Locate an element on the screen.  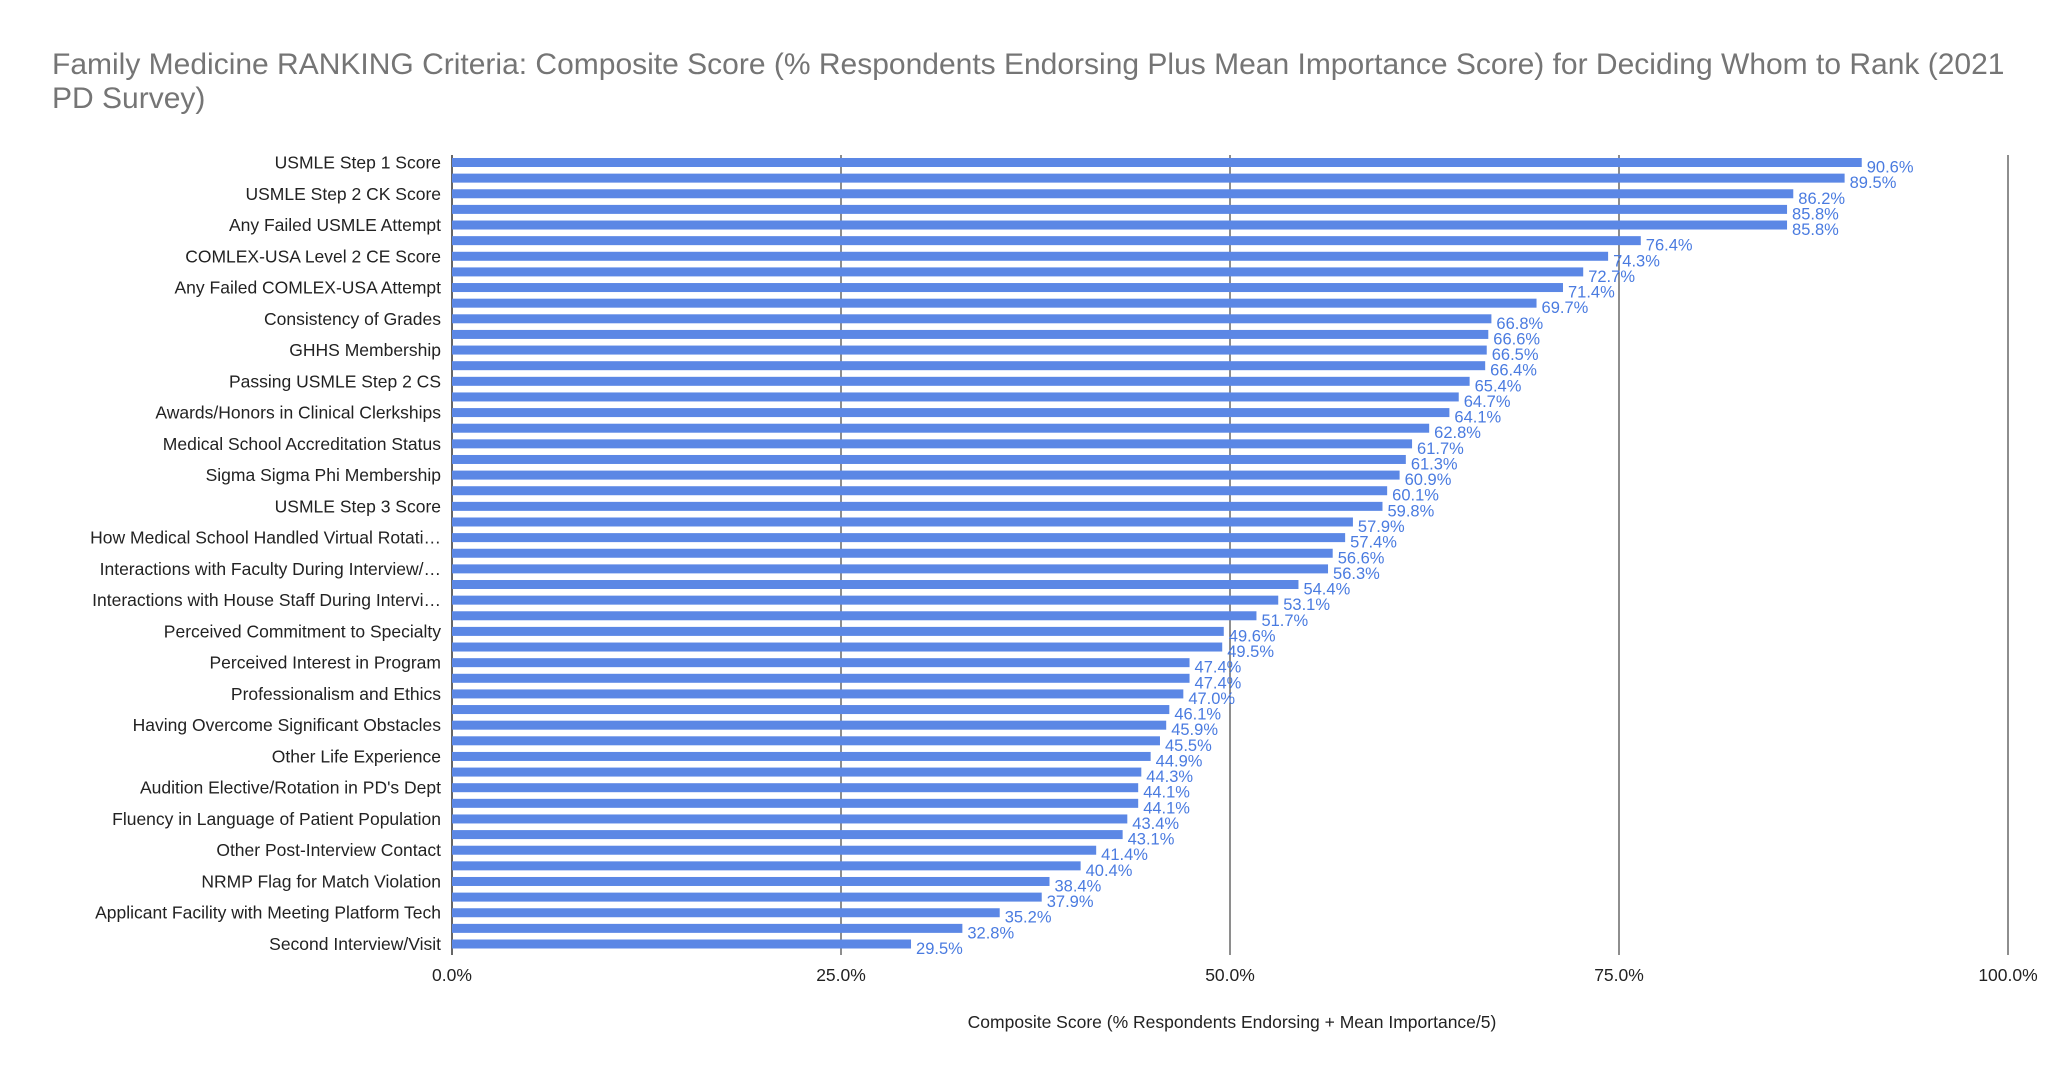
data-label: 59.8% is located at coordinates (1410, 511).